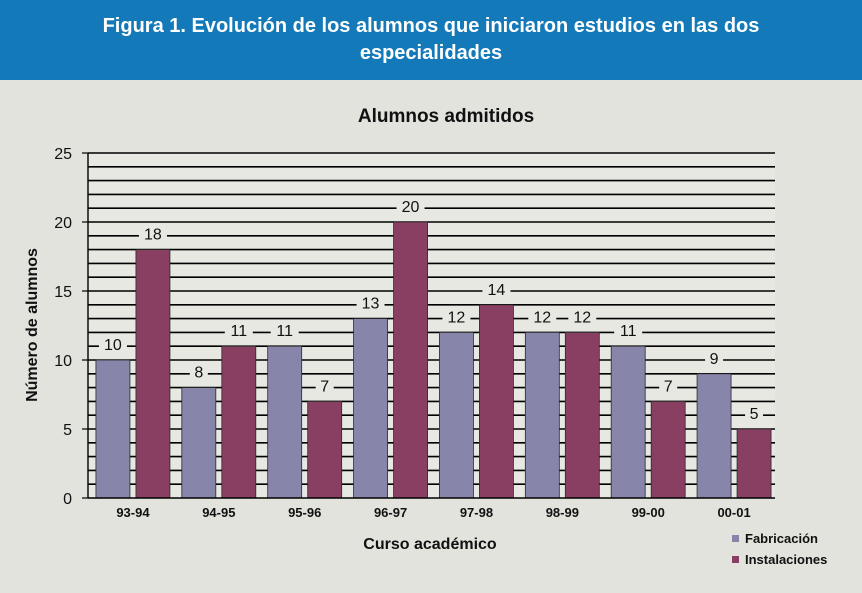  I want to click on x-tick-label: 95-96, so click(304, 512).